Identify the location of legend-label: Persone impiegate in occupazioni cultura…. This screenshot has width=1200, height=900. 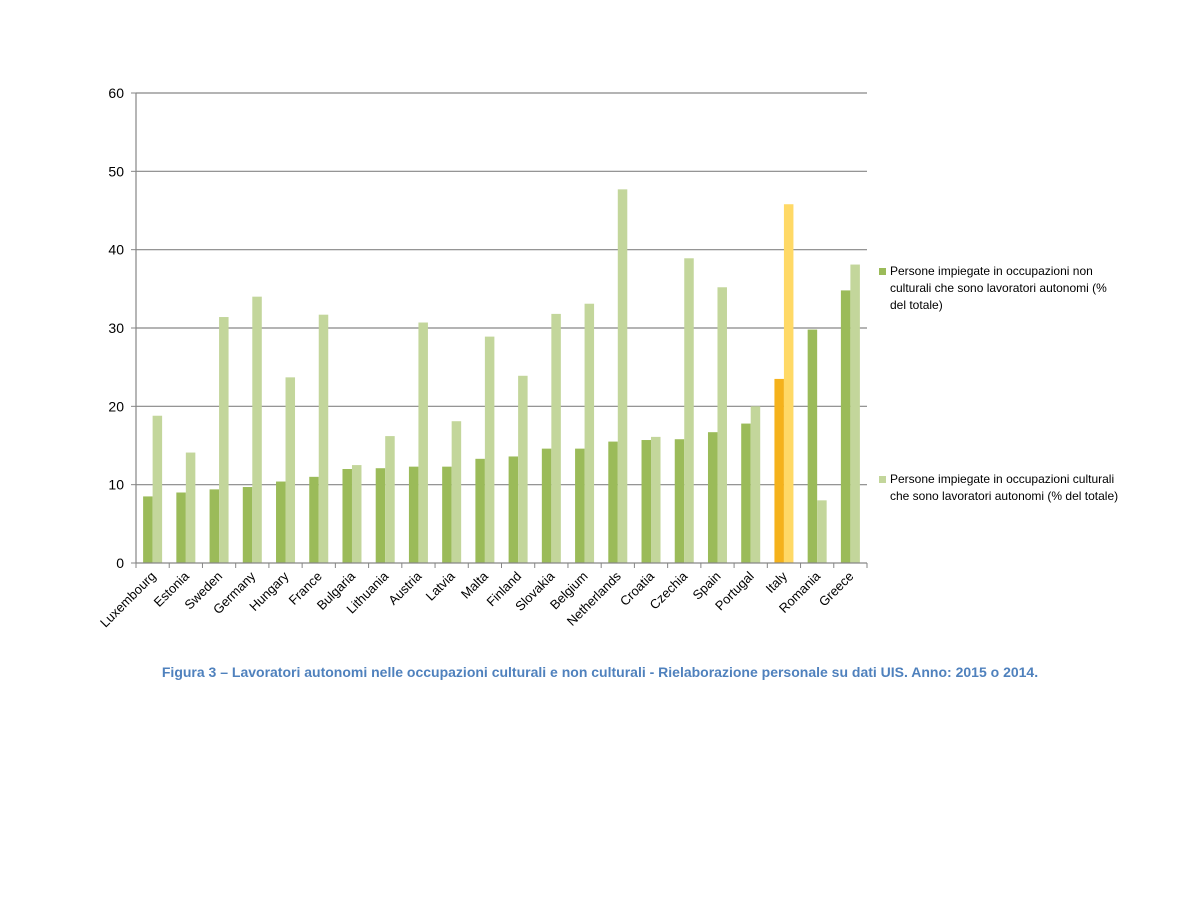
(1004, 487).